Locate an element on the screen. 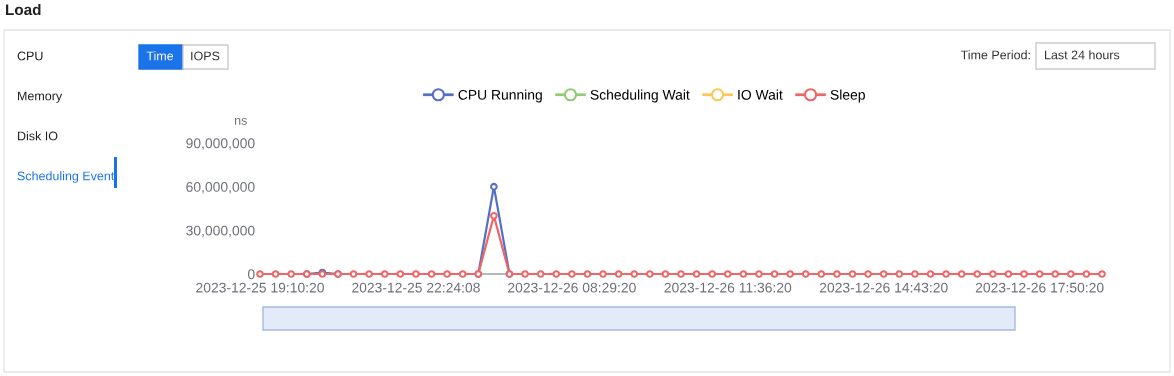 The height and width of the screenshot is (376, 1174). text: IOPS is located at coordinates (205, 56).